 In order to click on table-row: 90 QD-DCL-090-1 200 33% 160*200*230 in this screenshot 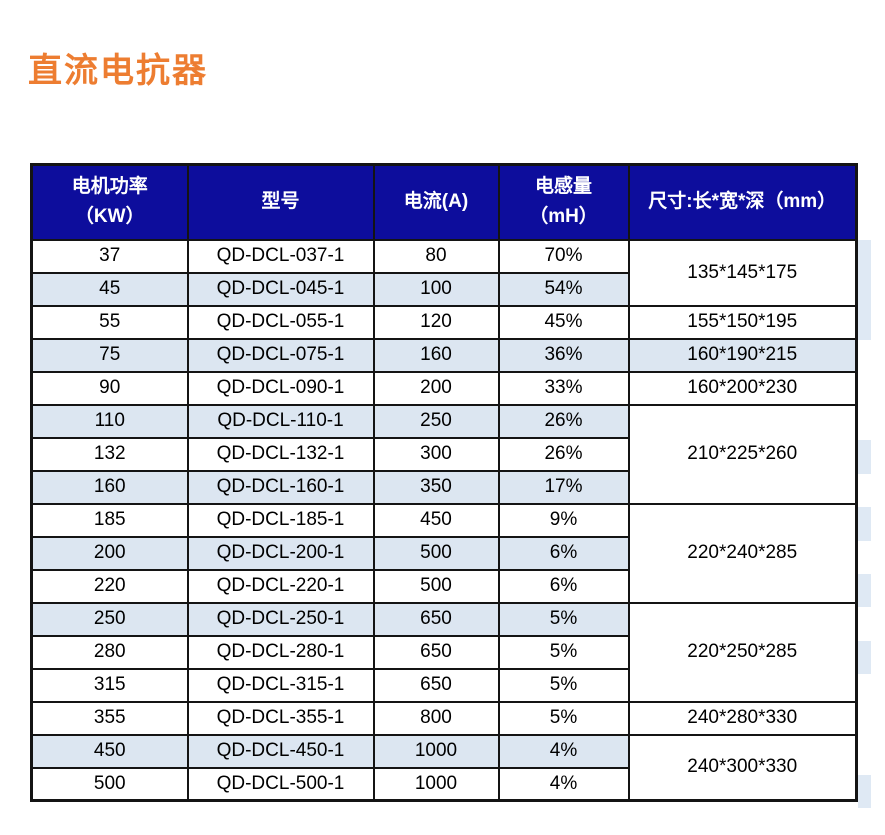, I will do `click(444, 388)`.